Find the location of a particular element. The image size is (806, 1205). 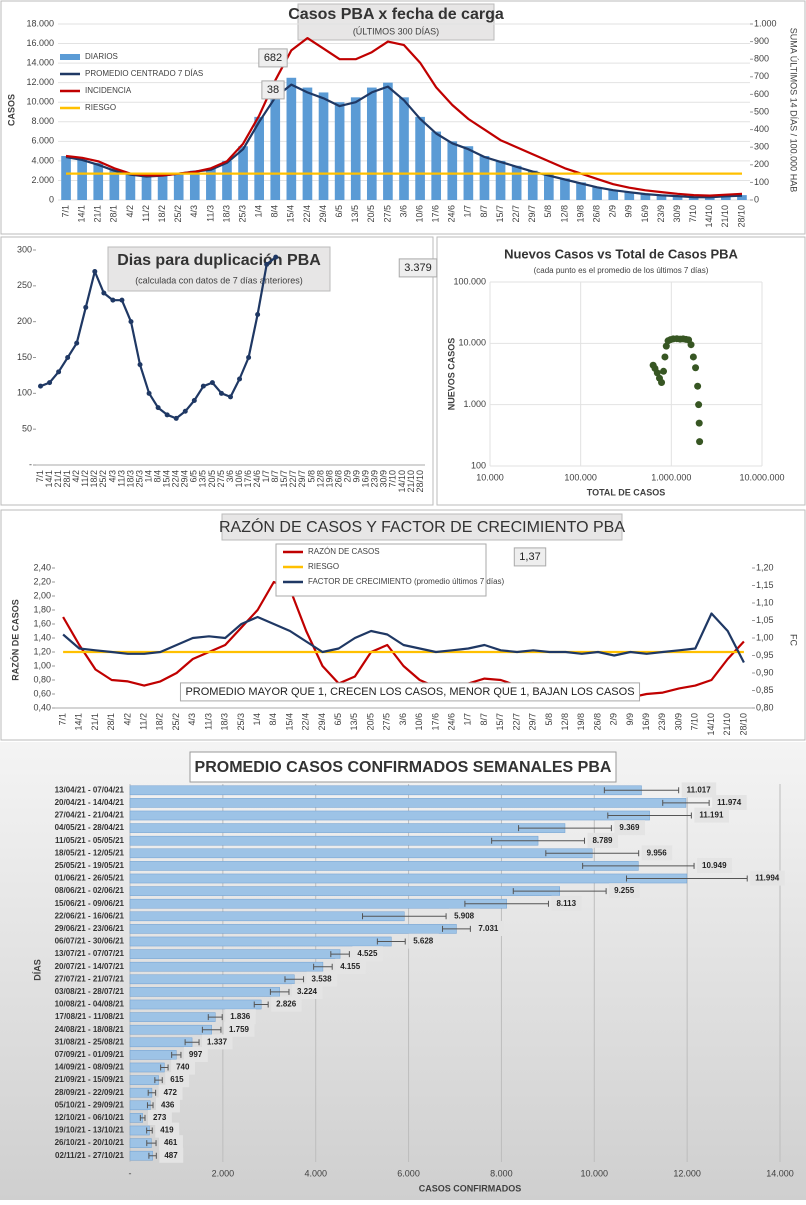

y2-tick-label: 1,15 is located at coordinates (765, 585).